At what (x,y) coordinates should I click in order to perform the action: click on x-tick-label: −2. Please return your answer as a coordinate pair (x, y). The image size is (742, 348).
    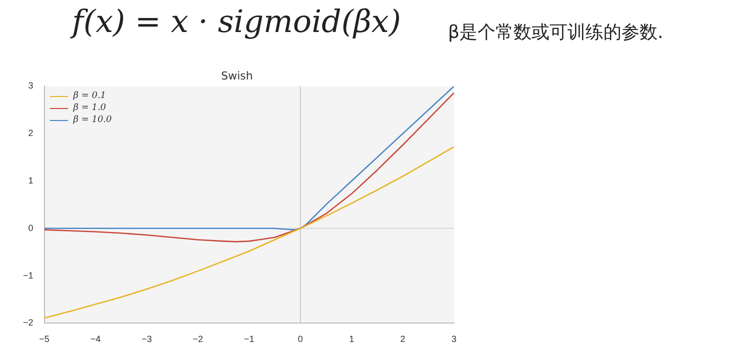
    Looking at the image, I should click on (198, 339).